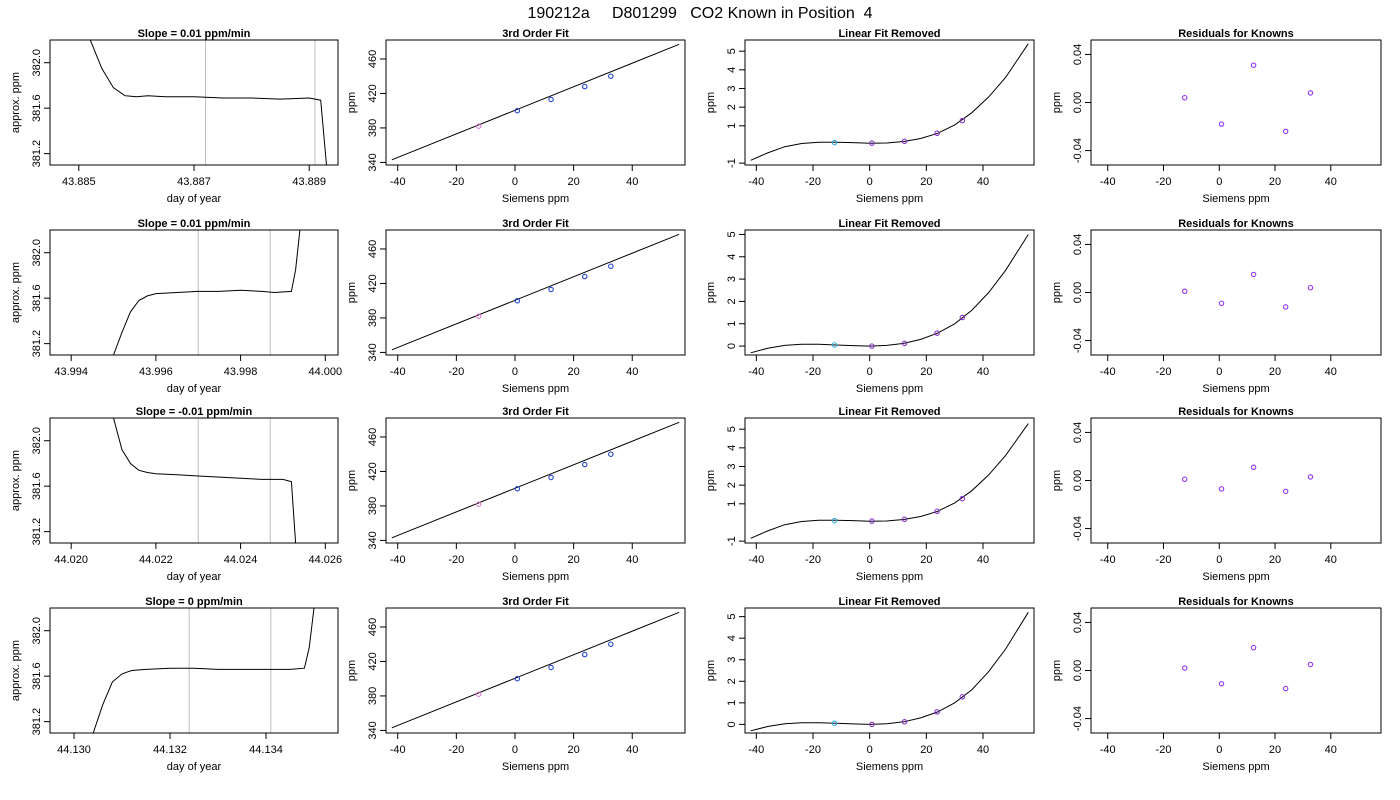  Describe the element at coordinates (37, 108) in the screenshot. I see `chart-1-ytick-label-2: 381.6` at that location.